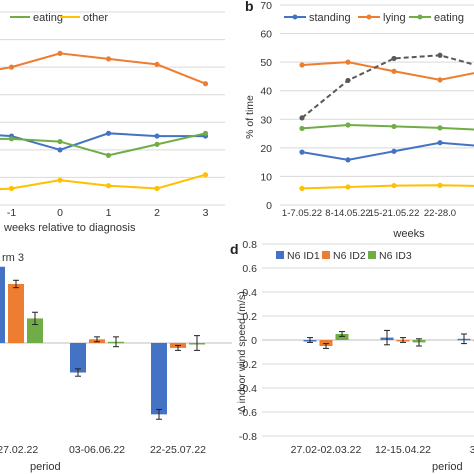  Describe the element at coordinates (295, 17) in the screenshot. I see `legend-marker-standing` at that location.